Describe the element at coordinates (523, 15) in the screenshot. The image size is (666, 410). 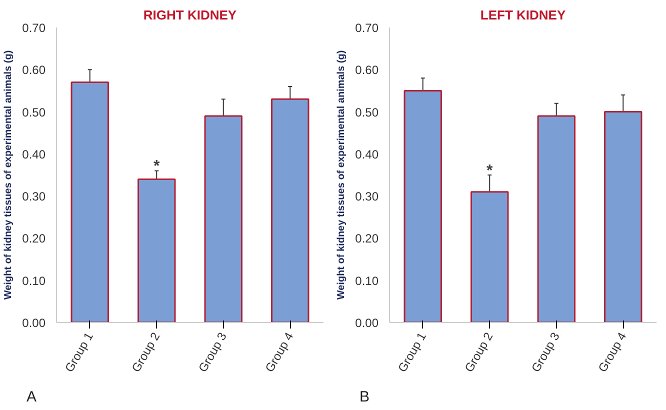
I see `chart-title: LEFT KIDNEY` at that location.